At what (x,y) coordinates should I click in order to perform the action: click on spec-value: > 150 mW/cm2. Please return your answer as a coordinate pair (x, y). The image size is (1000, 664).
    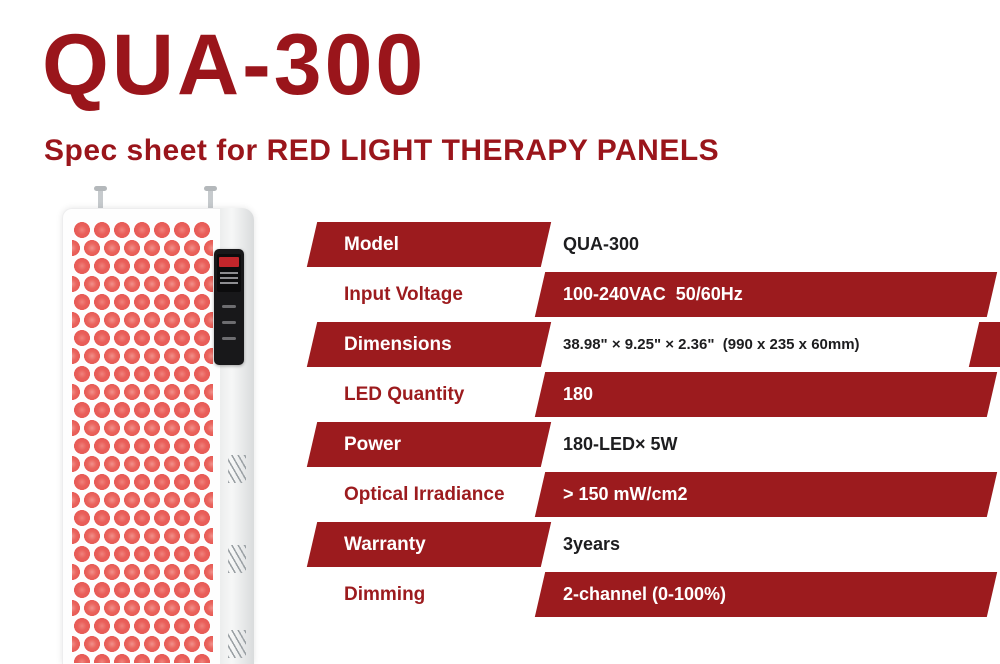
    Looking at the image, I should click on (625, 494).